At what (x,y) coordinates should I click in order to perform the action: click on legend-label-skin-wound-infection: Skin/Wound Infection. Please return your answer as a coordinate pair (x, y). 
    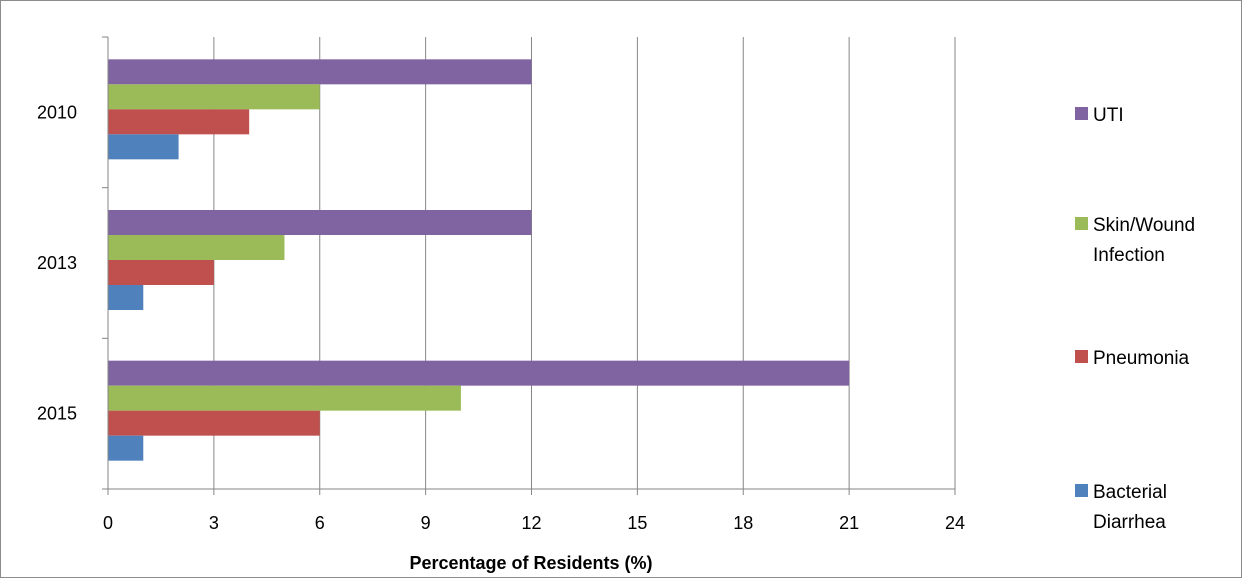
    Looking at the image, I should click on (1144, 240).